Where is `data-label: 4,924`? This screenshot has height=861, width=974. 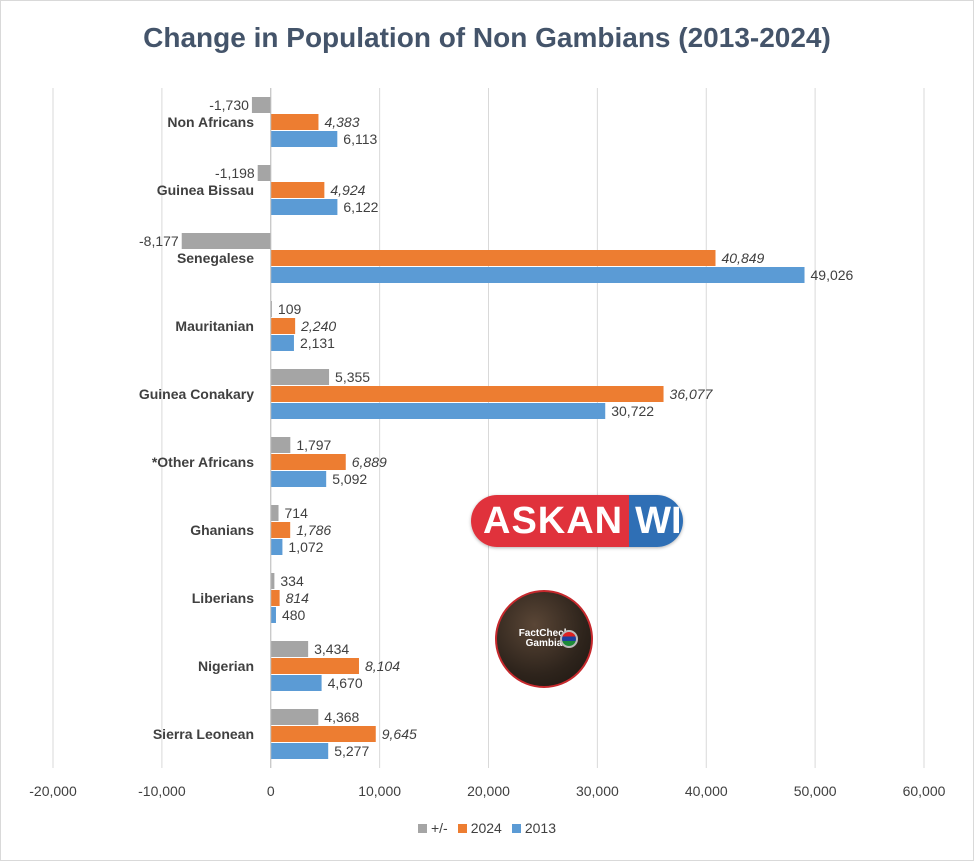
data-label: 4,924 is located at coordinates (347, 190).